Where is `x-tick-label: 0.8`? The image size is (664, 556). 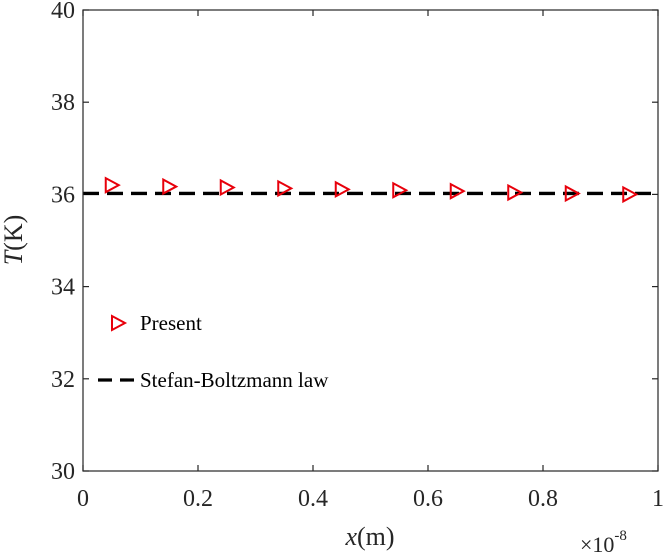 x-tick-label: 0.8 is located at coordinates (543, 499).